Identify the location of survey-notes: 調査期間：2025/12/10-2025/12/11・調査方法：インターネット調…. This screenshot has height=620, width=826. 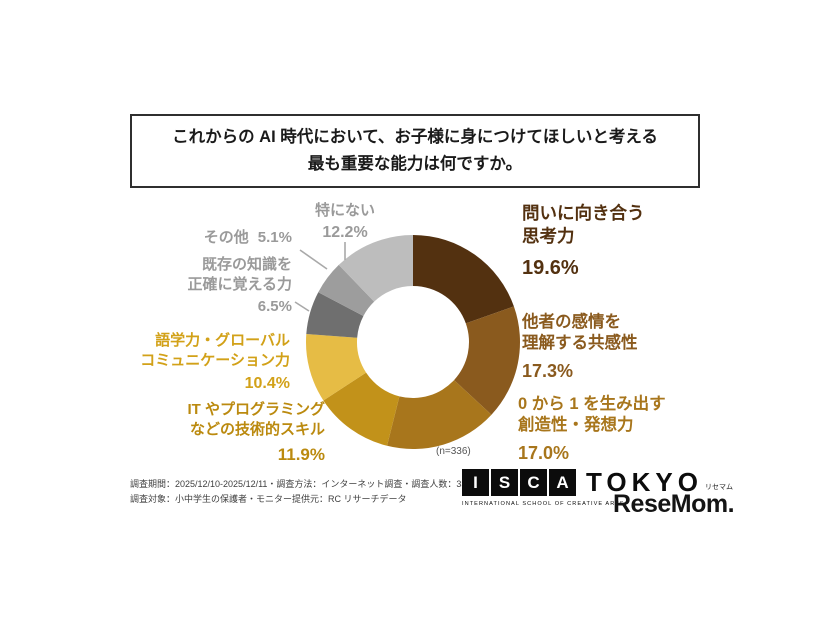
(306, 492).